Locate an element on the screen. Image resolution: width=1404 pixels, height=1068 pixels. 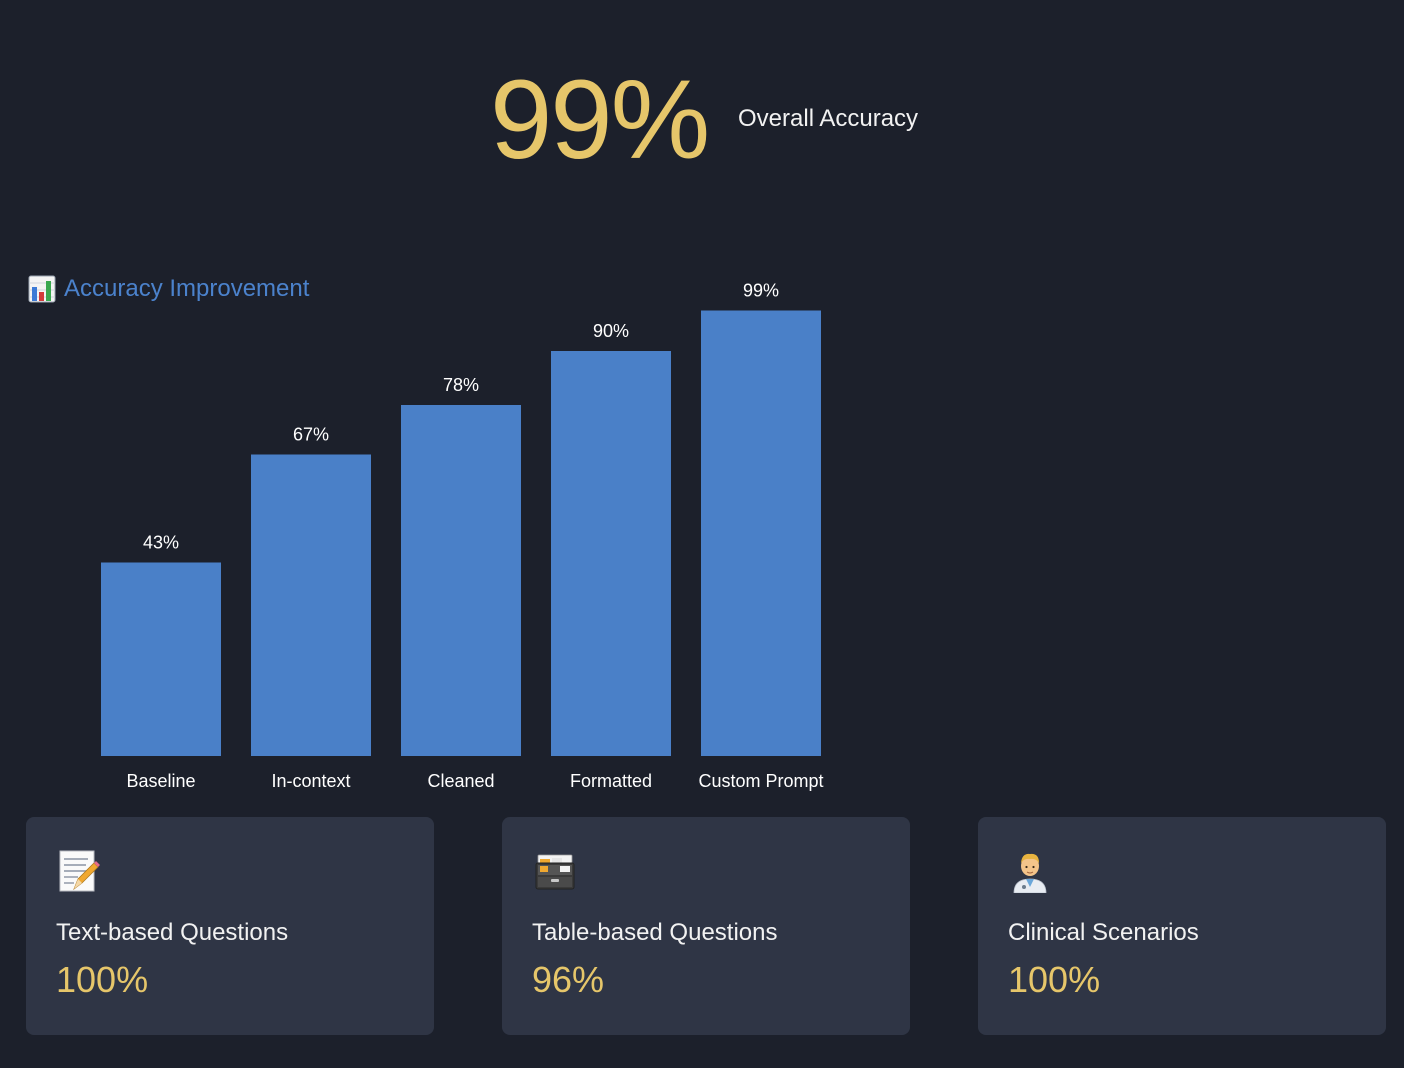
bar-value-label: 99% is located at coordinates (761, 291).